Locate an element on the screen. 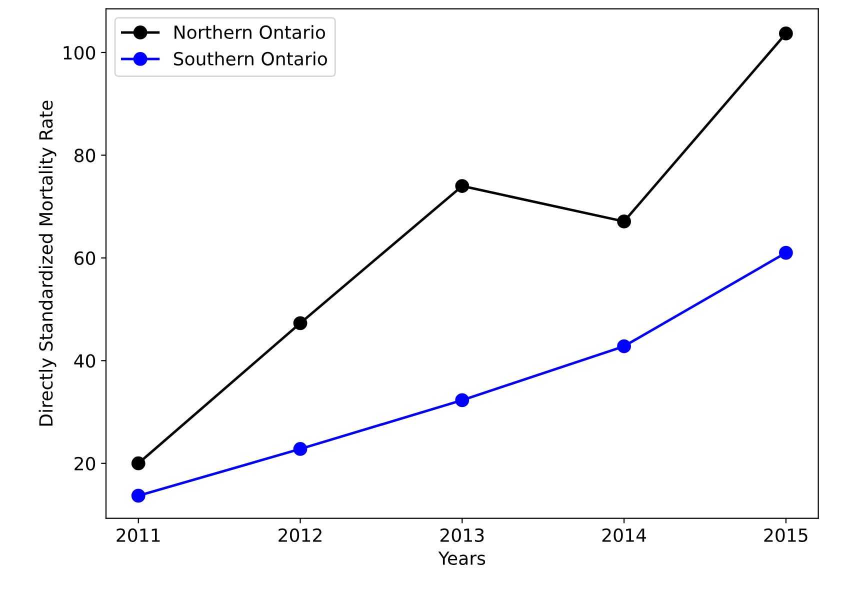 The image size is (848, 589). x-axis-title: Years is located at coordinates (462, 559).